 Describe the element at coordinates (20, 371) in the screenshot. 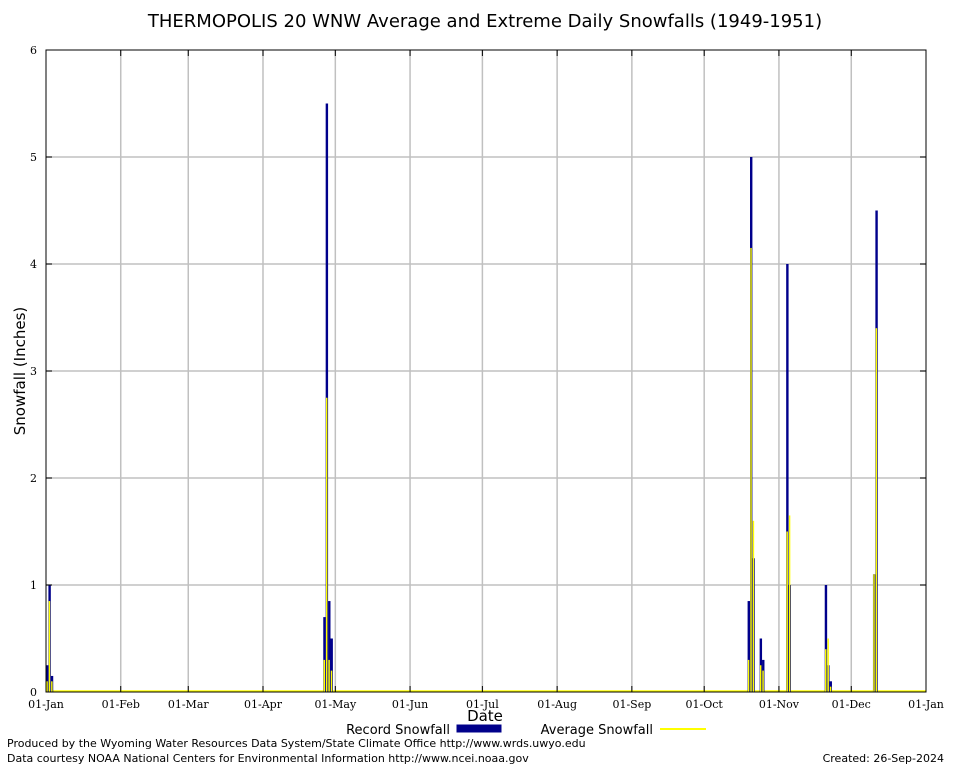

I see `y-axis-label: Snowfall (Inches)` at that location.